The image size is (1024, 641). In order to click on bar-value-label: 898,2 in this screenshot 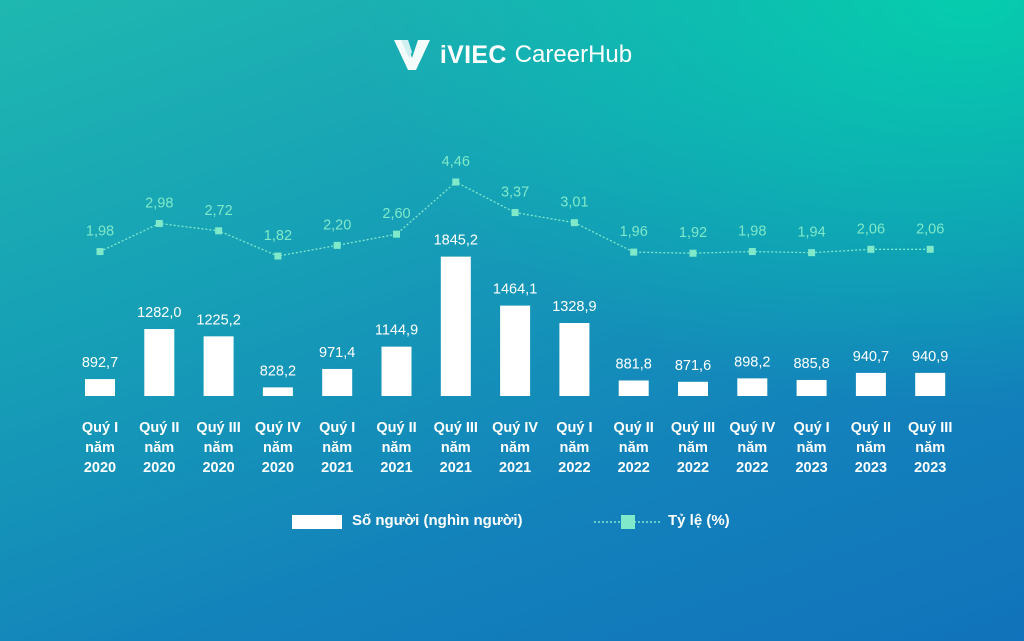, I will do `click(752, 362)`.